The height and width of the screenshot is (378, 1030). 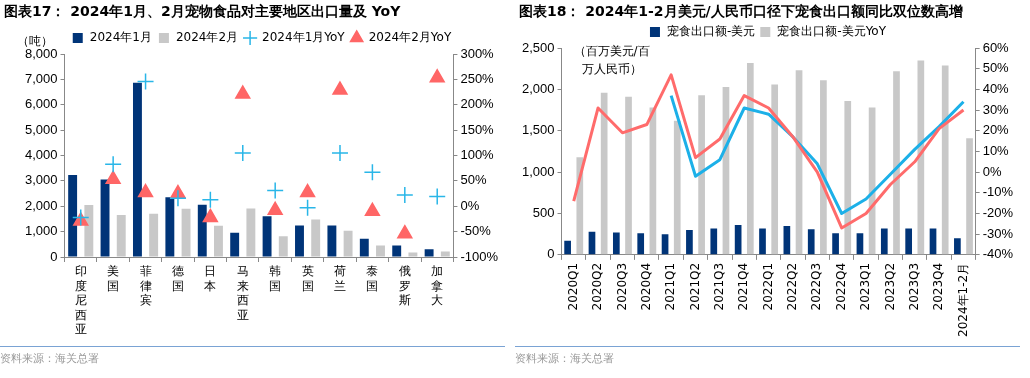 I want to click on x-tick-label: 加拿大, so click(x=437, y=286).